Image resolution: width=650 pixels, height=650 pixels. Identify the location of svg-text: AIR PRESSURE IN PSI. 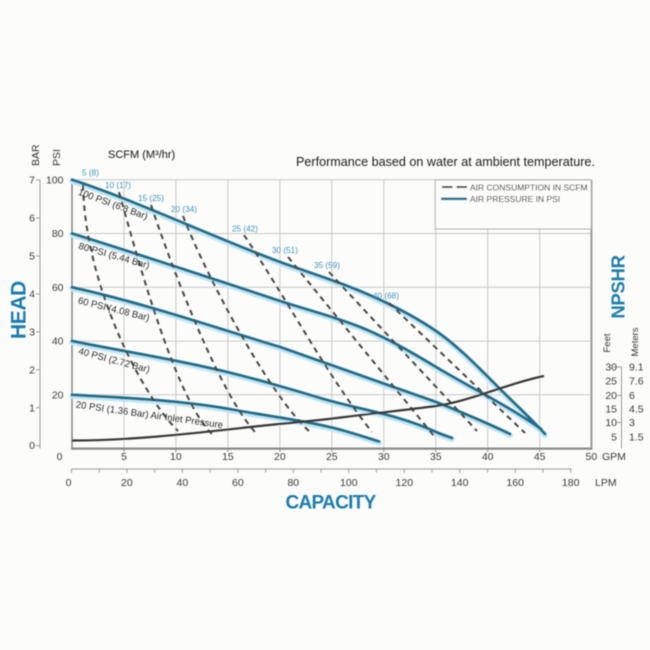
(515, 199).